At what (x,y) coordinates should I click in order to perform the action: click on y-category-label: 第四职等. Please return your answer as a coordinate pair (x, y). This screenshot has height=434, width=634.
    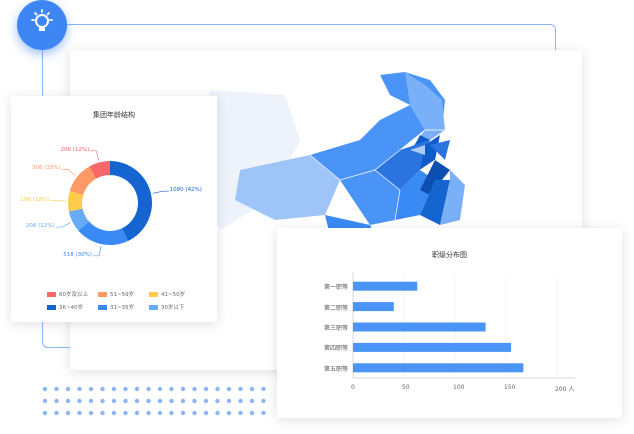
    Looking at the image, I should click on (335, 349).